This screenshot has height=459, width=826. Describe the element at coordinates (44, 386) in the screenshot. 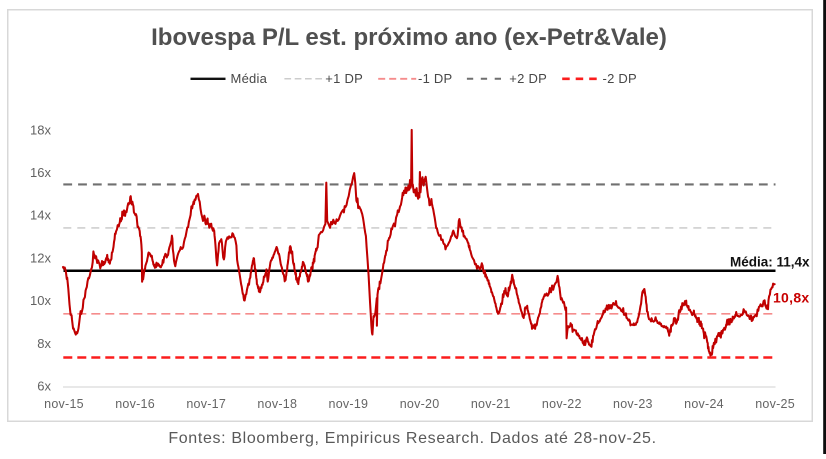

I see `svg-text: 6x` at that location.